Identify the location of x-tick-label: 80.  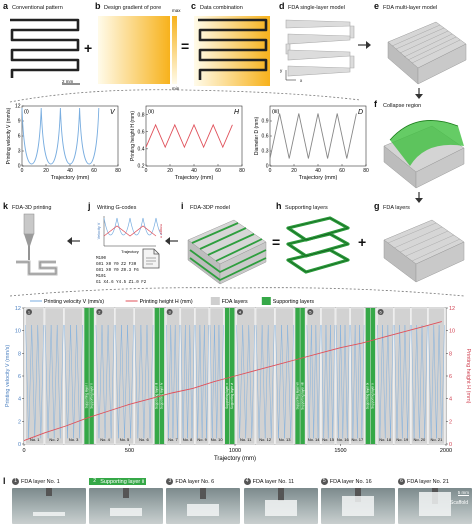
(242, 171).